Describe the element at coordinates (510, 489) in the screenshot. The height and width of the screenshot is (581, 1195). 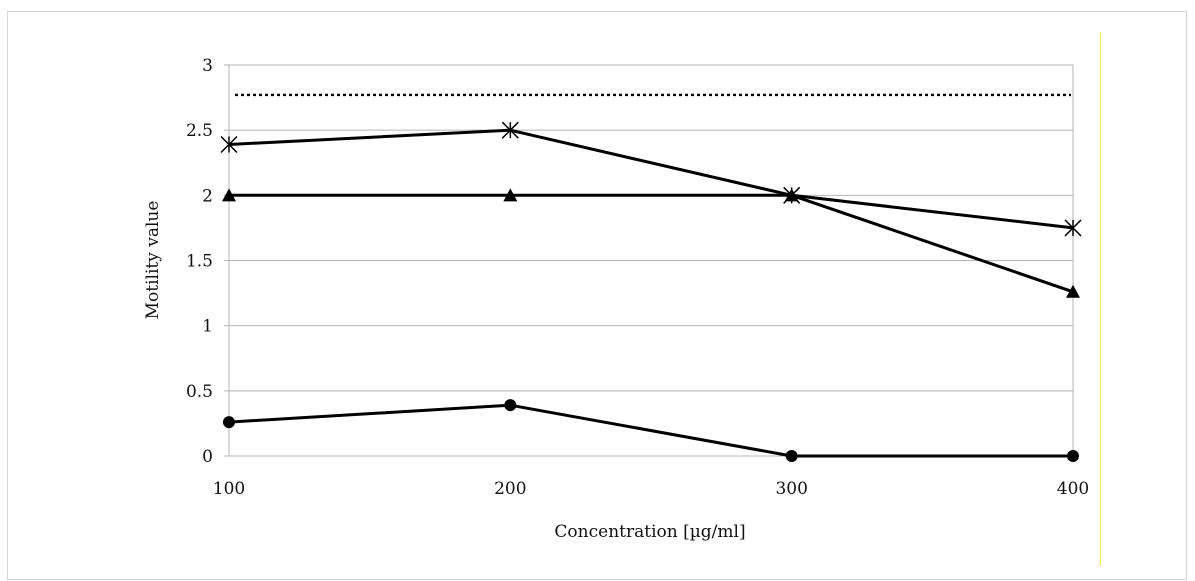
I see `x-tick-label: 200` at that location.